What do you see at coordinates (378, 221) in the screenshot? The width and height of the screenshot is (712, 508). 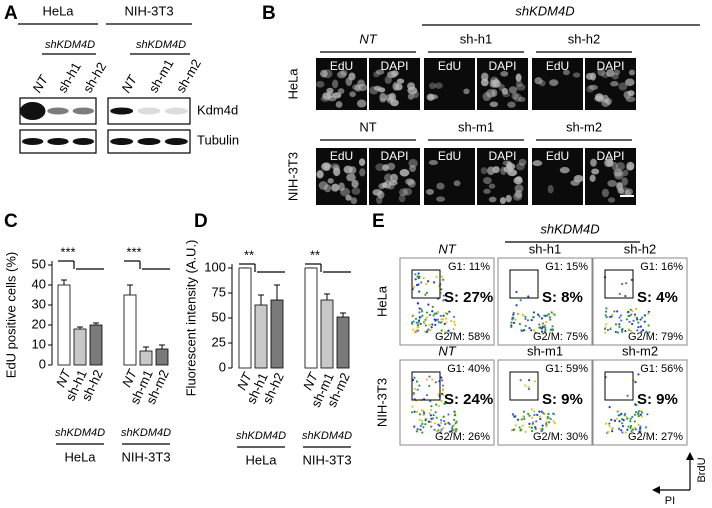 I see `panel-label: E` at bounding box center [378, 221].